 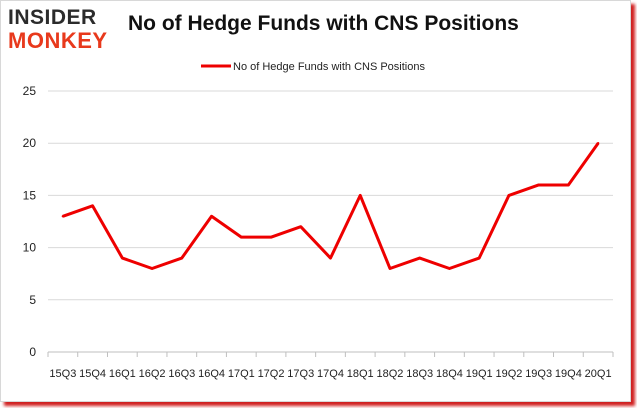 What do you see at coordinates (152, 374) in the screenshot?
I see `x-tick-label: 16Q2` at bounding box center [152, 374].